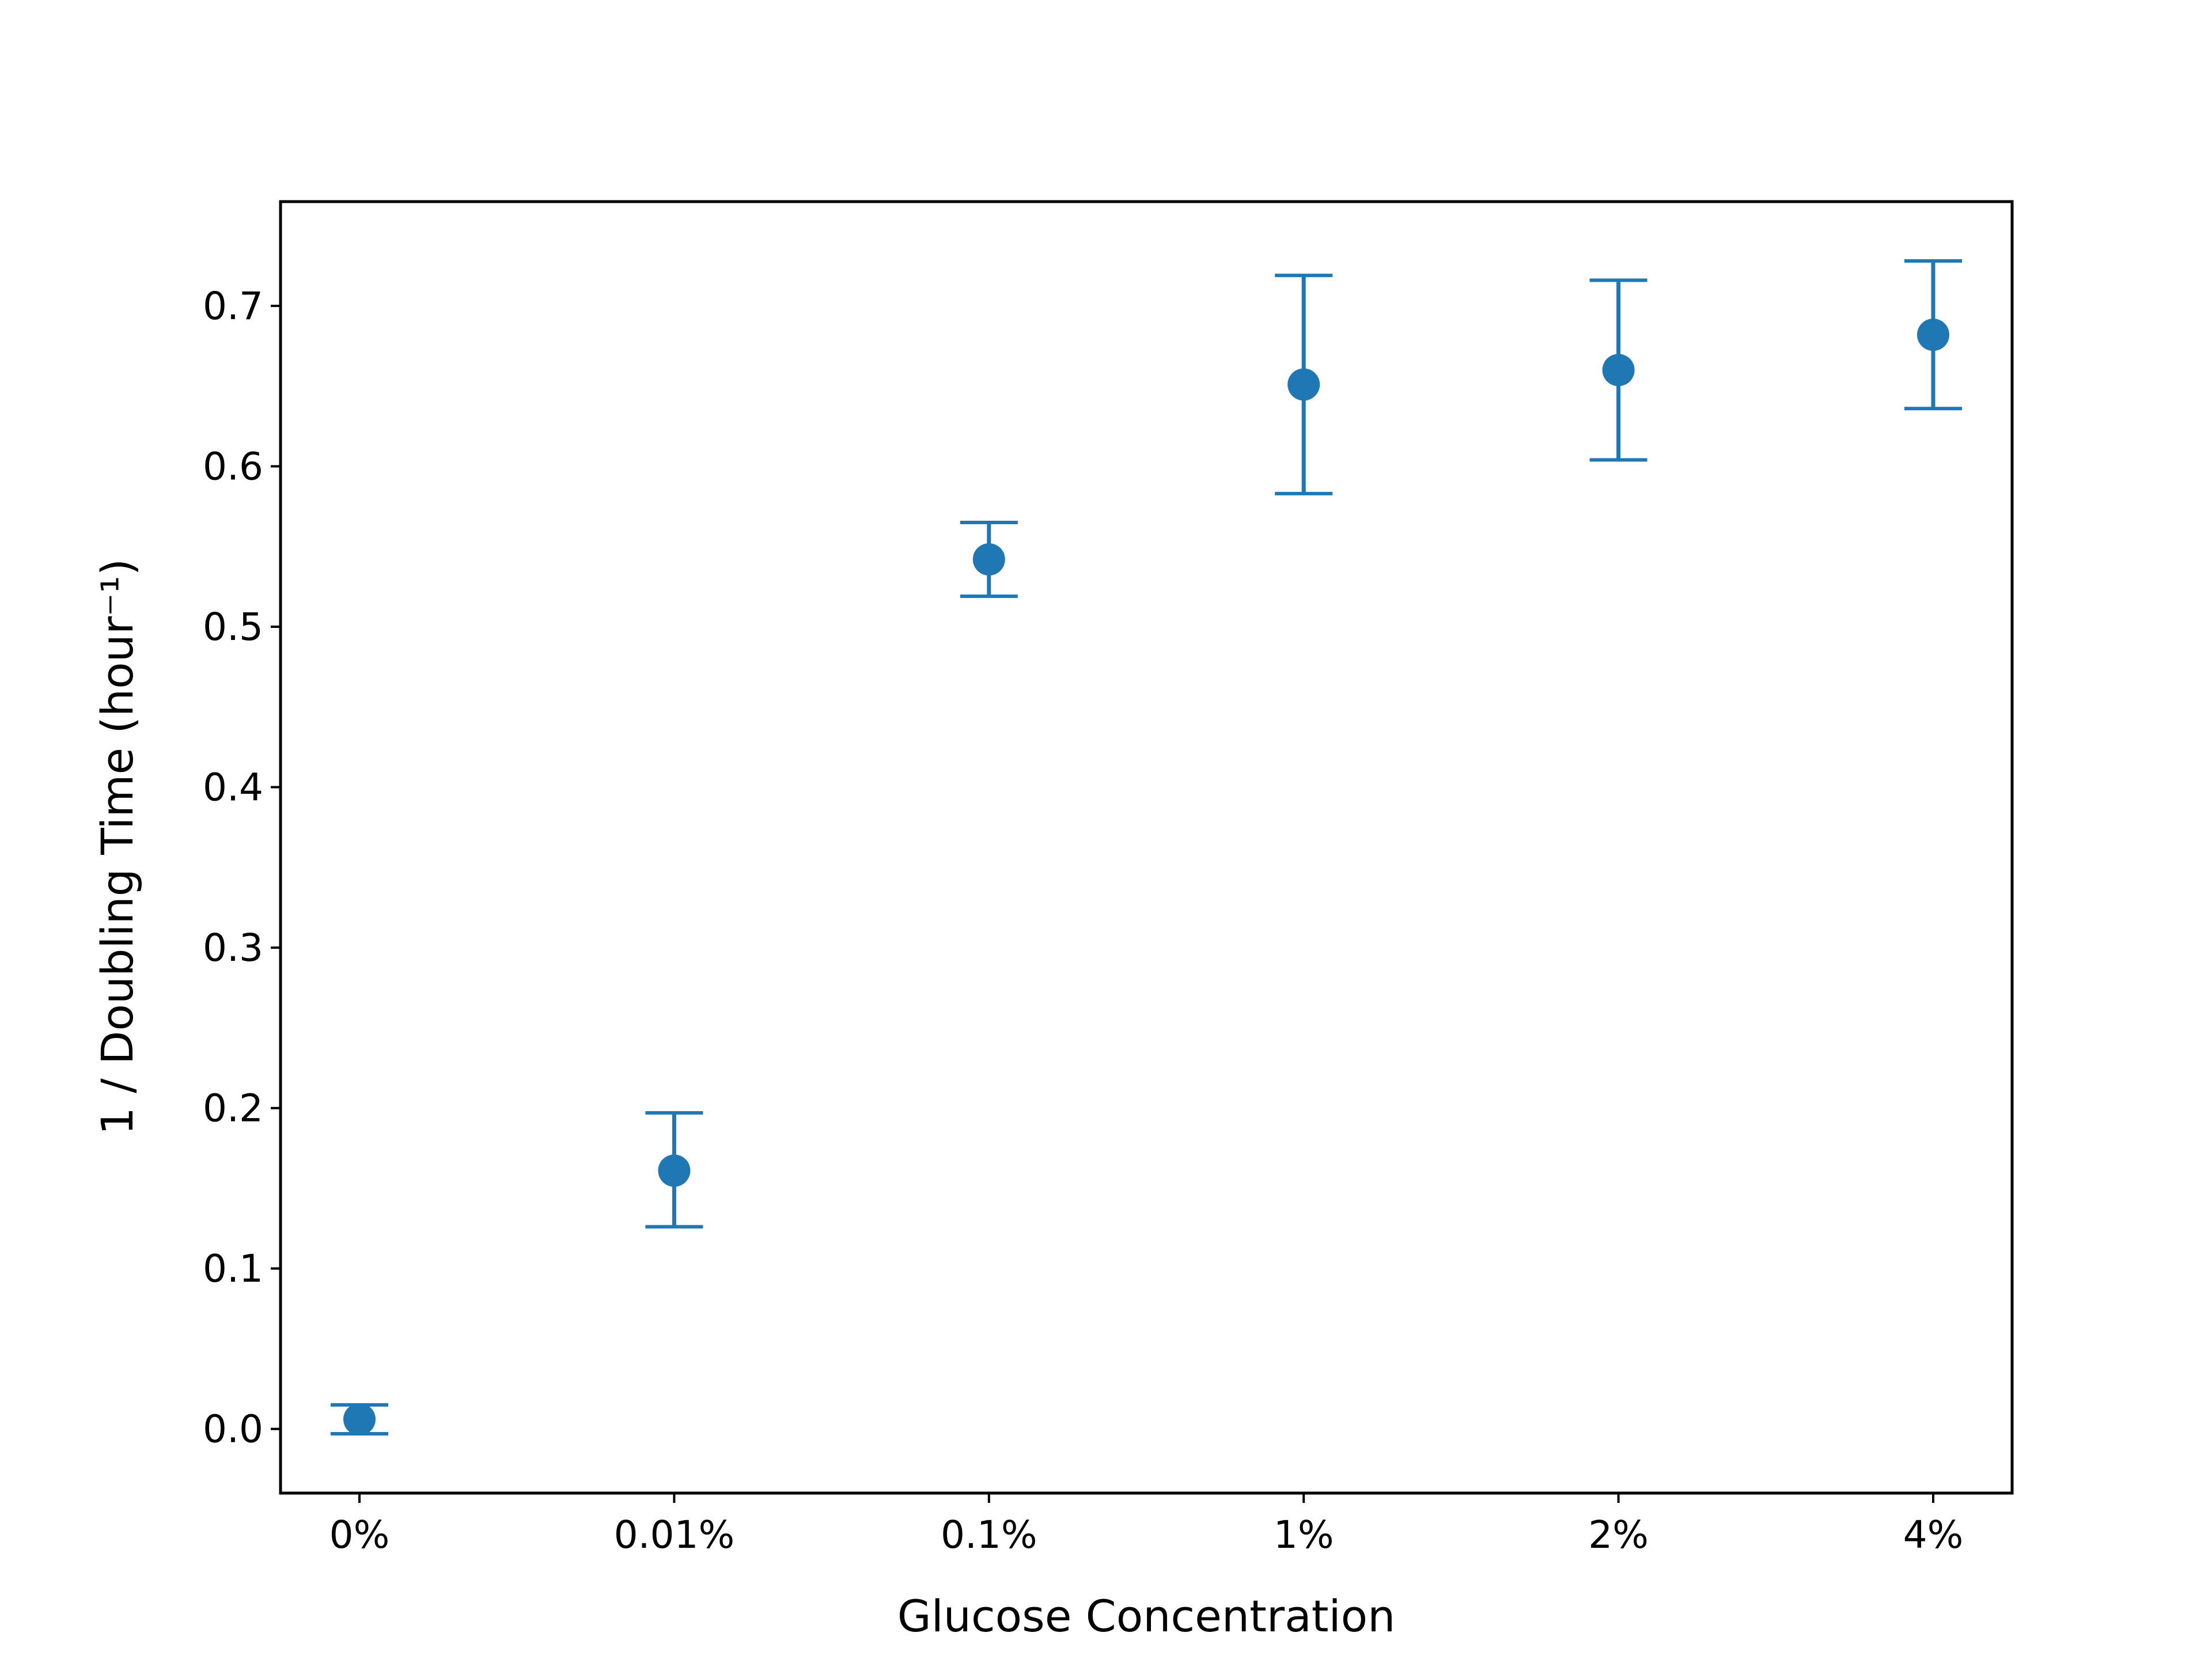 Image resolution: width=2212 pixels, height=1659 pixels. Describe the element at coordinates (1146, 1525) in the screenshot. I see `x-axis: 0% 0.01% 0.1% 1% 2% 4%` at that location.